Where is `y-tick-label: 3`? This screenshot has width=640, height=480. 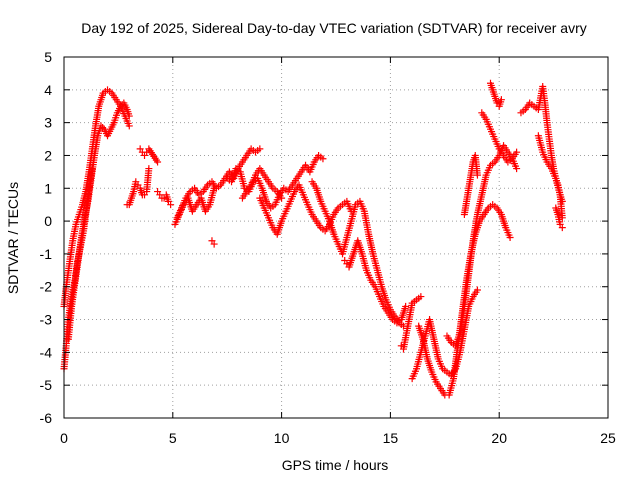 y-tick-label: 3 is located at coordinates (48, 123).